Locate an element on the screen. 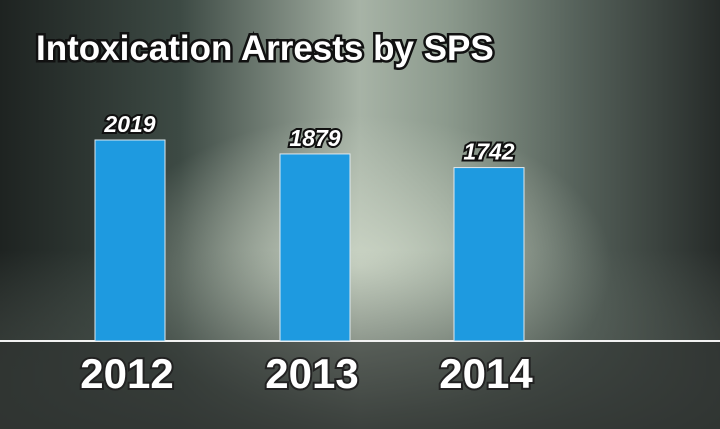 The width and height of the screenshot is (720, 429). chart-title: Intoxication Arrests by SPS is located at coordinates (265, 48).